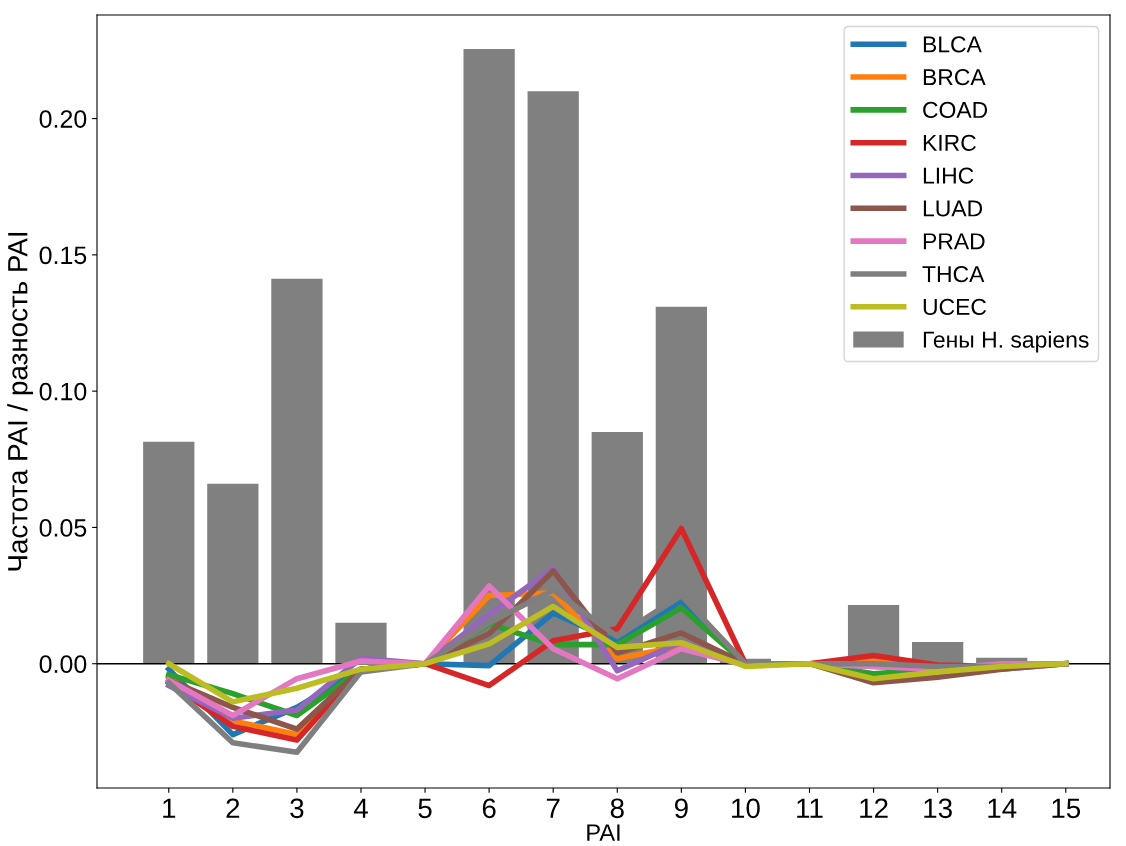 The image size is (1126, 846). Describe the element at coordinates (20, 401) in the screenshot. I see `y-axis-title: Частота PAI / разность PAI` at that location.